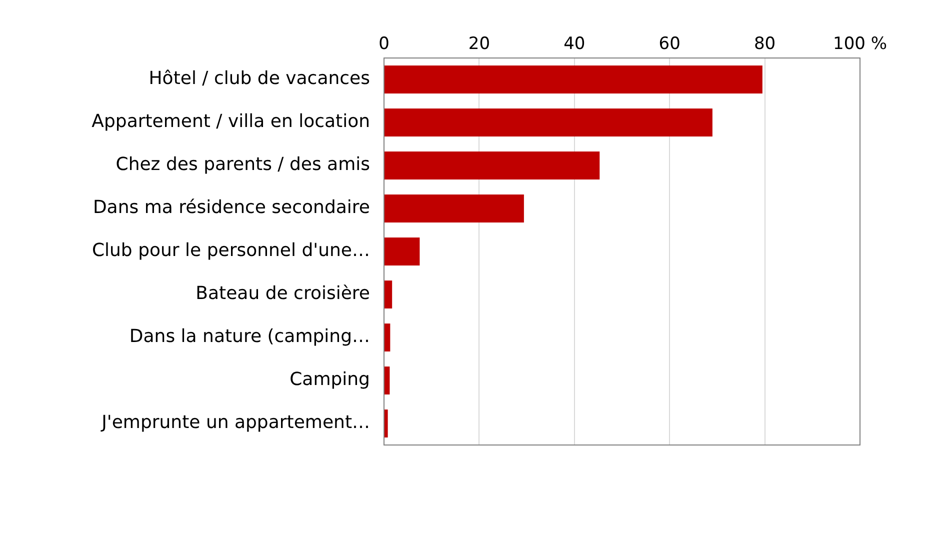  What do you see at coordinates (231, 207) in the screenshot?
I see `y-tick-label: Dans ma résidence secondaire` at bounding box center [231, 207].